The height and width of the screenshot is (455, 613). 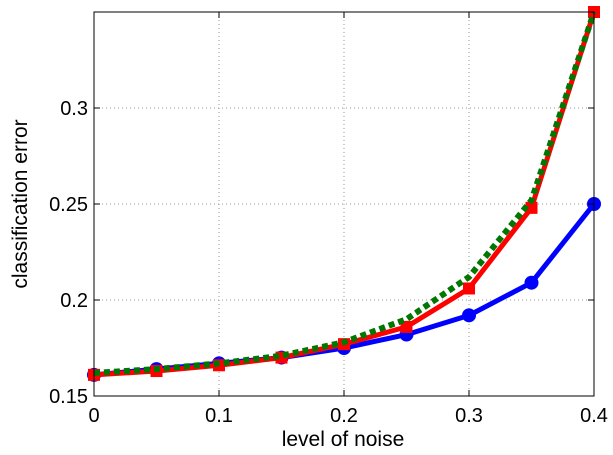 I want to click on x-axis-label: level of noise, so click(x=343, y=439).